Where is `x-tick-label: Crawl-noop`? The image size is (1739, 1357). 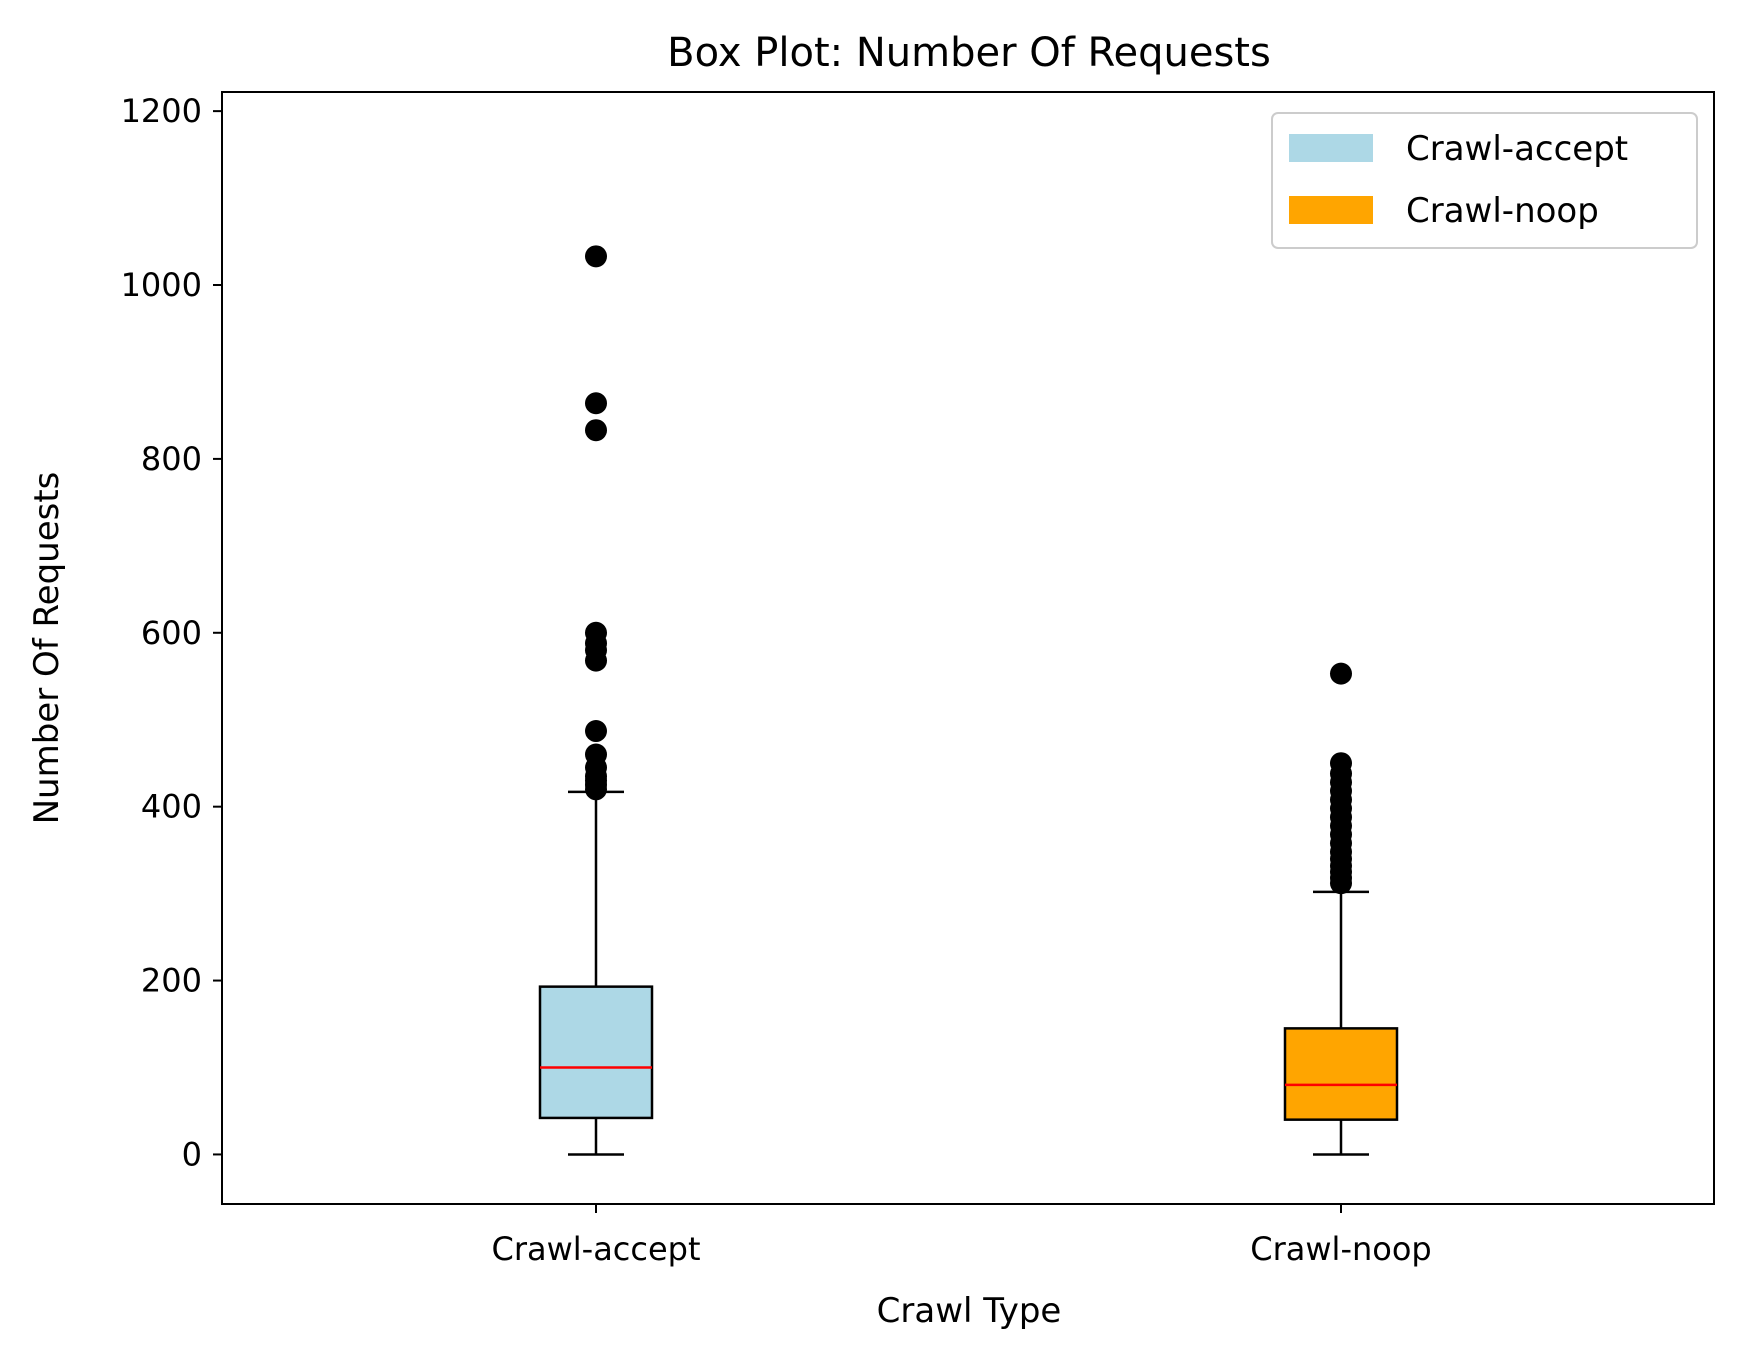
x-tick-label: Crawl-noop is located at coordinates (1340, 1249).